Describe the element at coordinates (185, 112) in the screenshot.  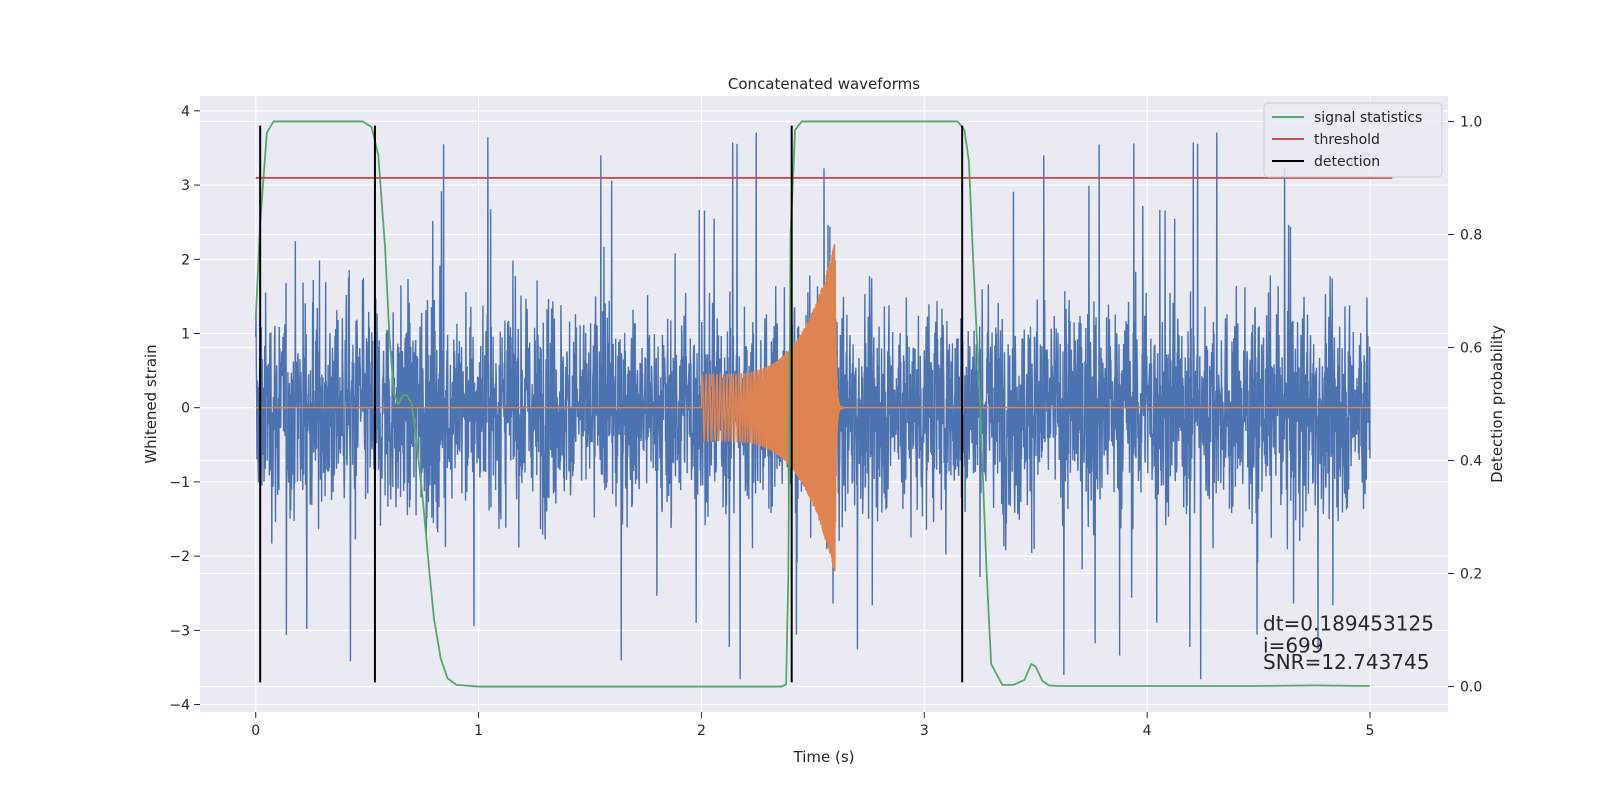
I see `y-tick-label: 4` at that location.